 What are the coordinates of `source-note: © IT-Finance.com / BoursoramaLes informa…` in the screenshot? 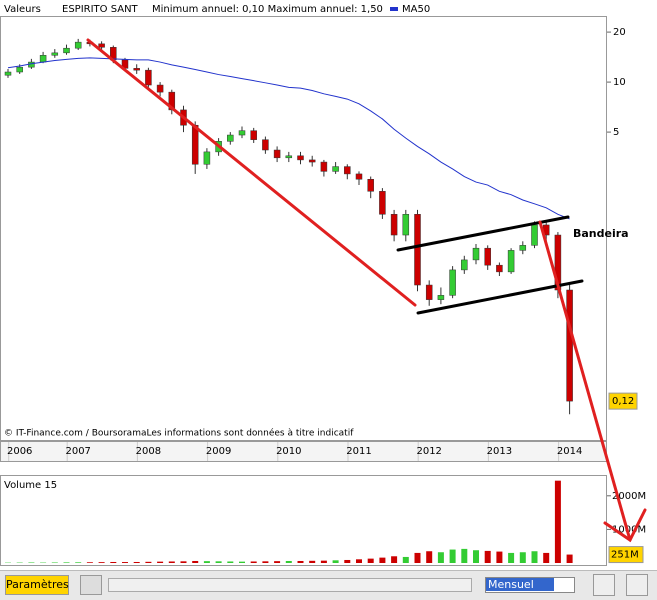 It's located at (179, 433).